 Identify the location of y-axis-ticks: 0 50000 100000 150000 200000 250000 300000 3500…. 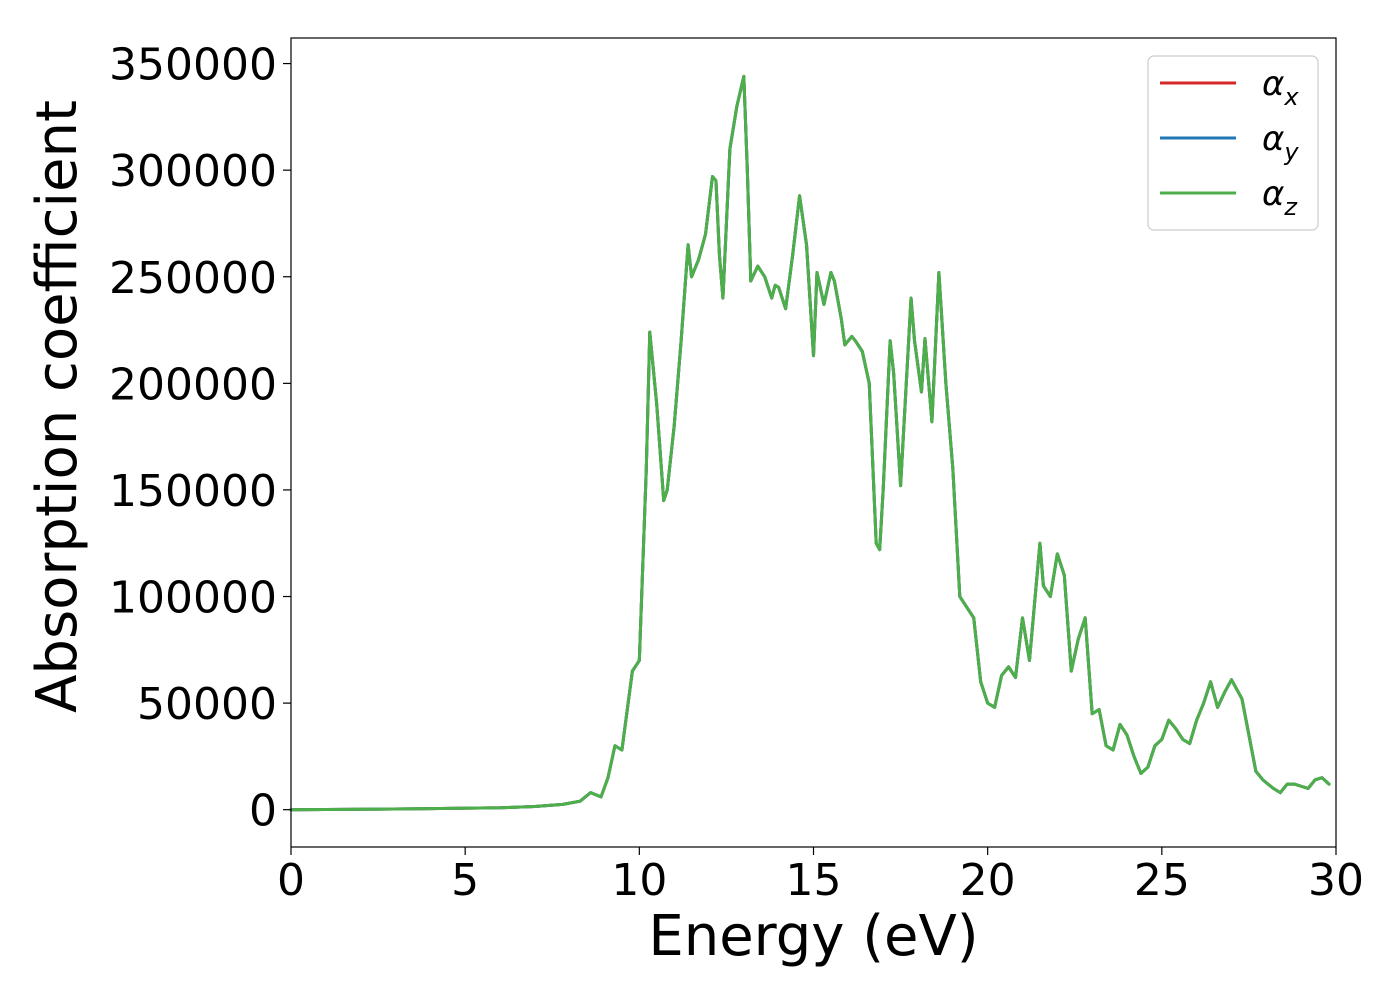
(200, 438).